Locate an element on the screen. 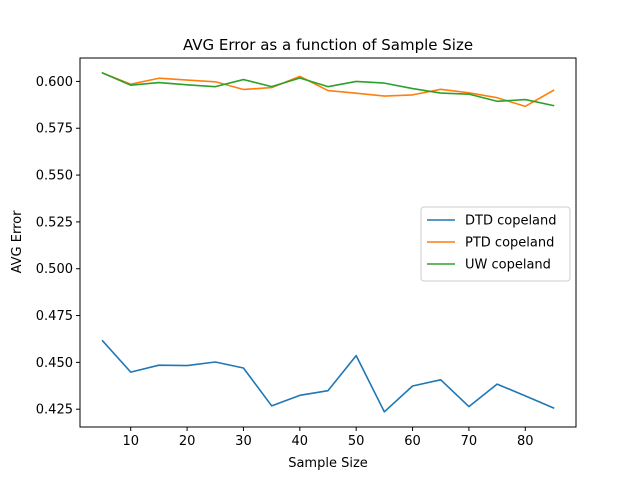 This screenshot has width=640, height=480. legend: DTD copeland PTD copeland UW copeland is located at coordinates (495, 244).